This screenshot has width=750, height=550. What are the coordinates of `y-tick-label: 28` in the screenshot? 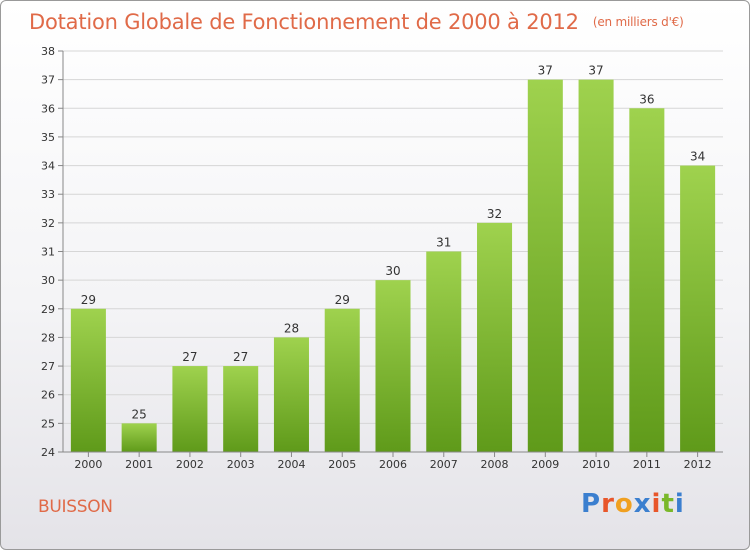 It's located at (48, 337).